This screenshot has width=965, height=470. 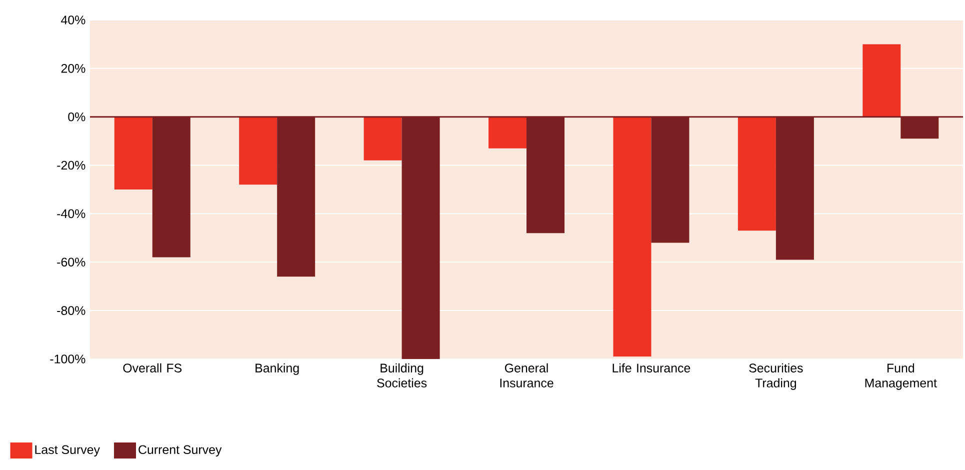 I want to click on x-tick-label: Fund Management, so click(x=901, y=376).